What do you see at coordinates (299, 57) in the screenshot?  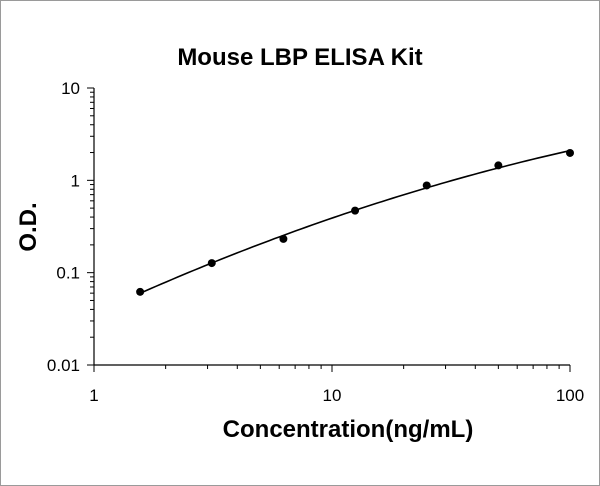 I see `chart-title: Mouse LBP ELISA Kit` at bounding box center [299, 57].